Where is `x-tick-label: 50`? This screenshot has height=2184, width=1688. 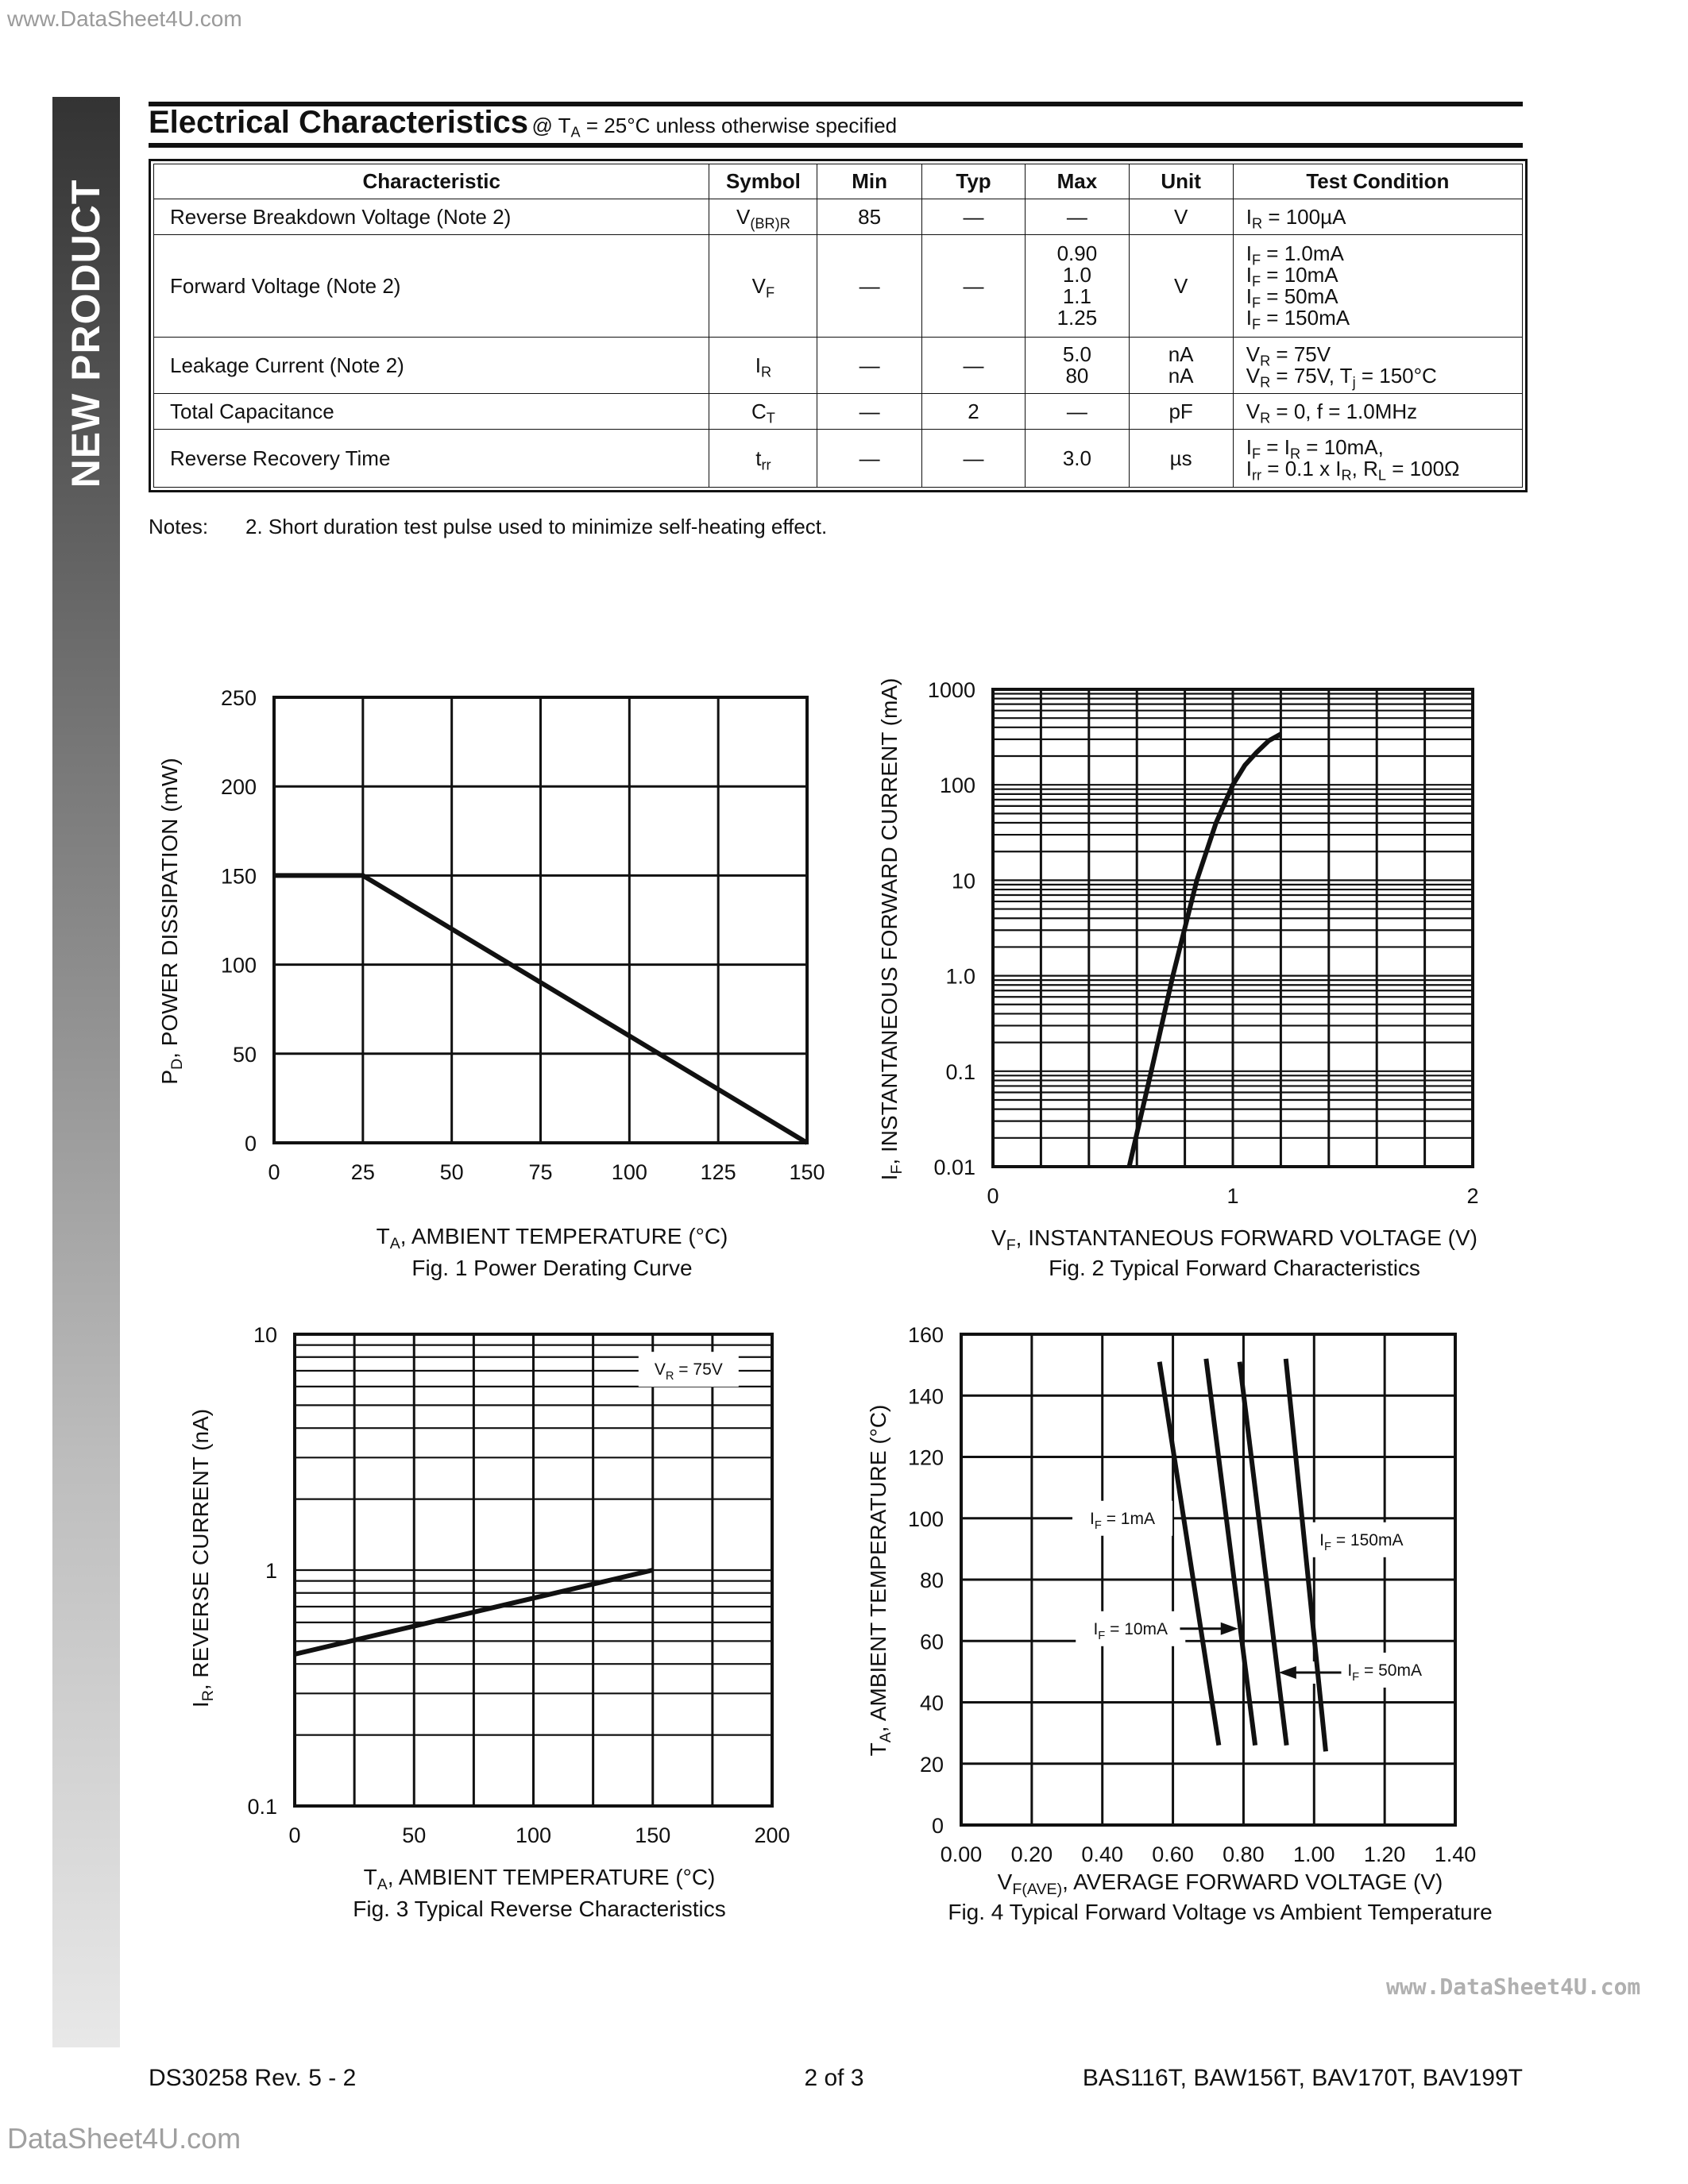 x-tick-label: 50 is located at coordinates (414, 1835).